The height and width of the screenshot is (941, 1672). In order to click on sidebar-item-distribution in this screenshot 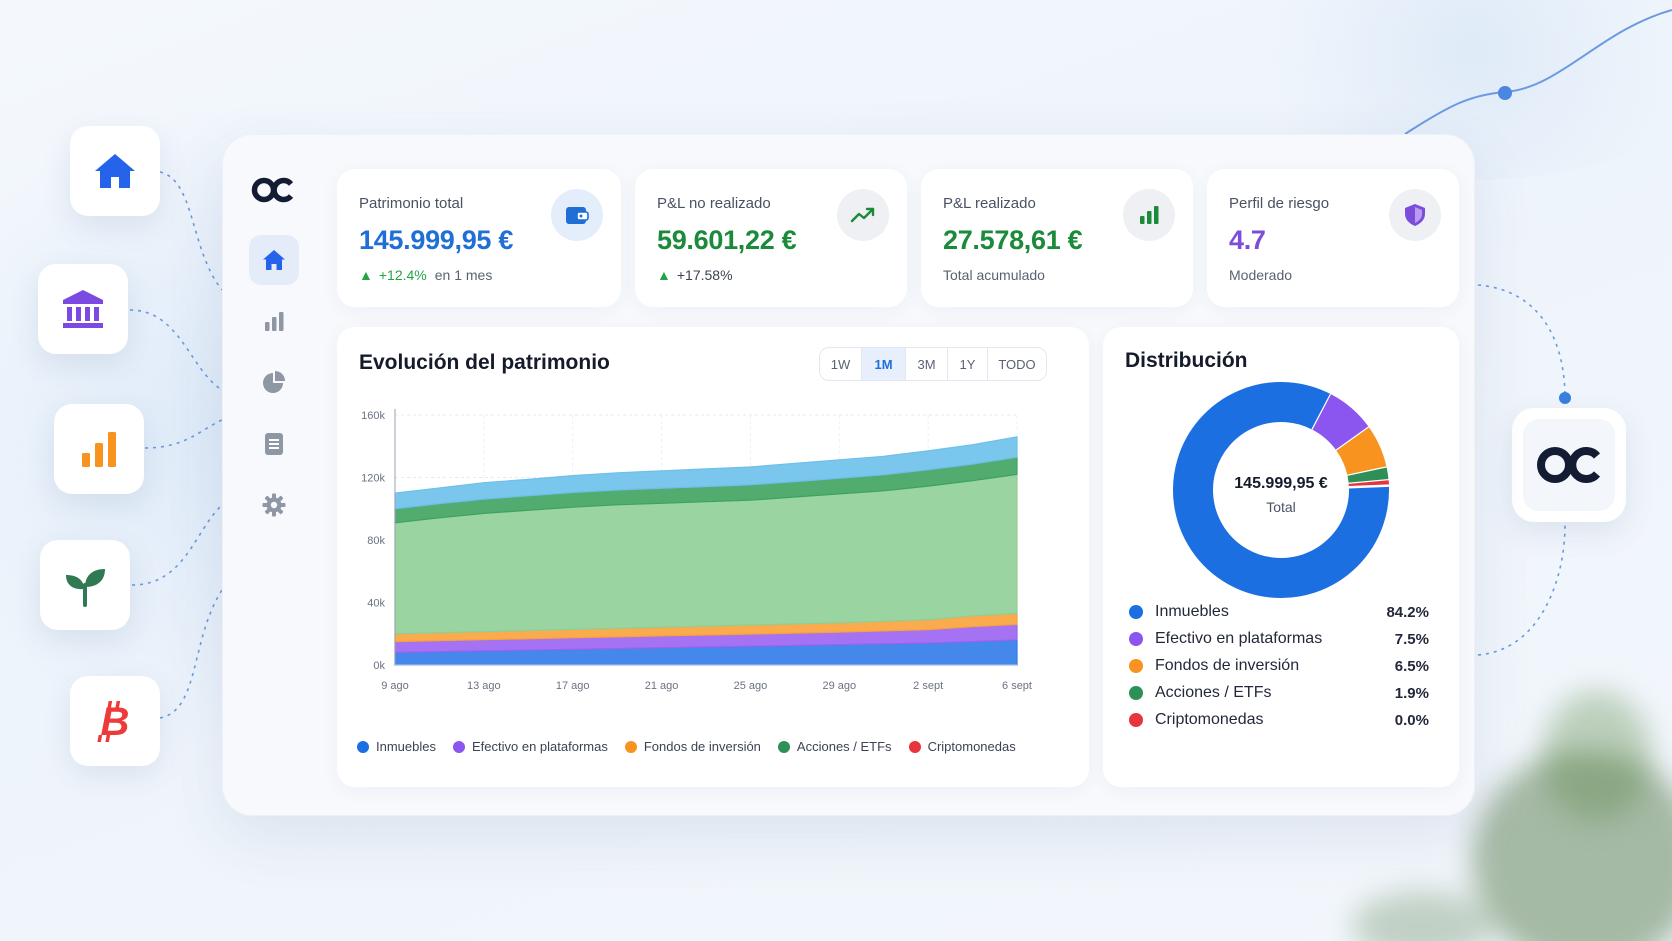, I will do `click(274, 382)`.